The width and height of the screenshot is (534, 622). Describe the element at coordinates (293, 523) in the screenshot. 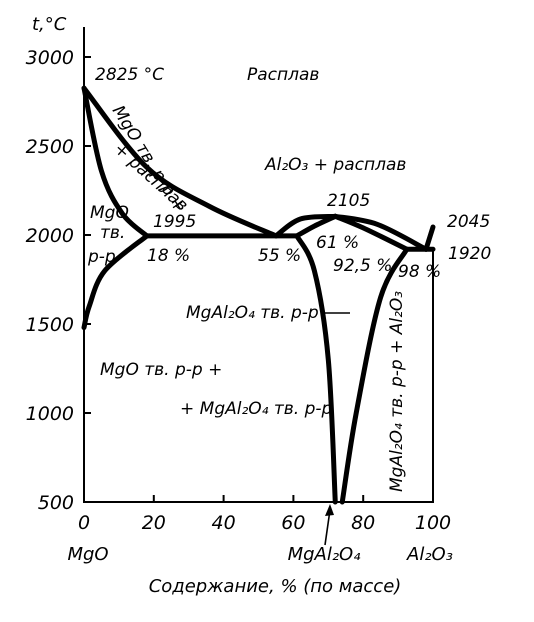

I see `x-tick-label: 60` at that location.